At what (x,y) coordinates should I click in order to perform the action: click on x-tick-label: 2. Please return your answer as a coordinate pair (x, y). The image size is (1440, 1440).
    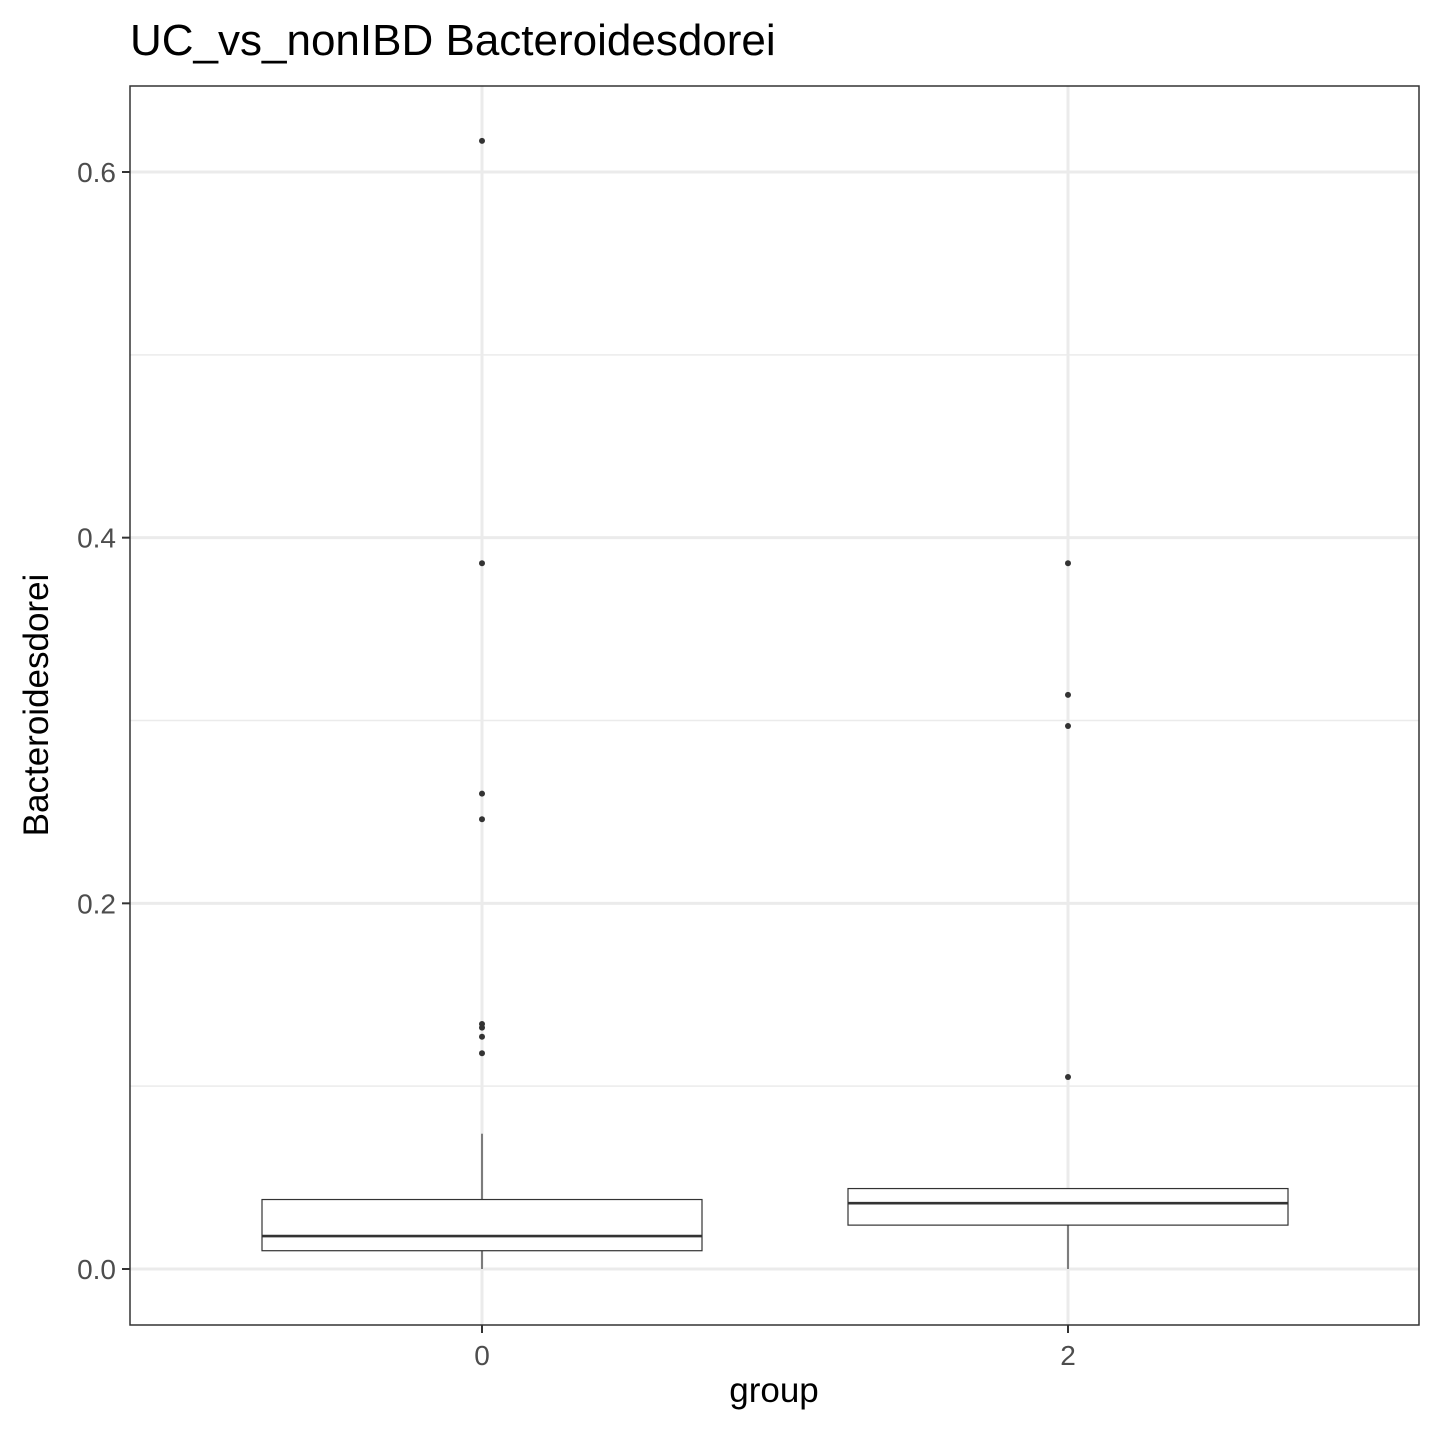
    Looking at the image, I should click on (1068, 1355).